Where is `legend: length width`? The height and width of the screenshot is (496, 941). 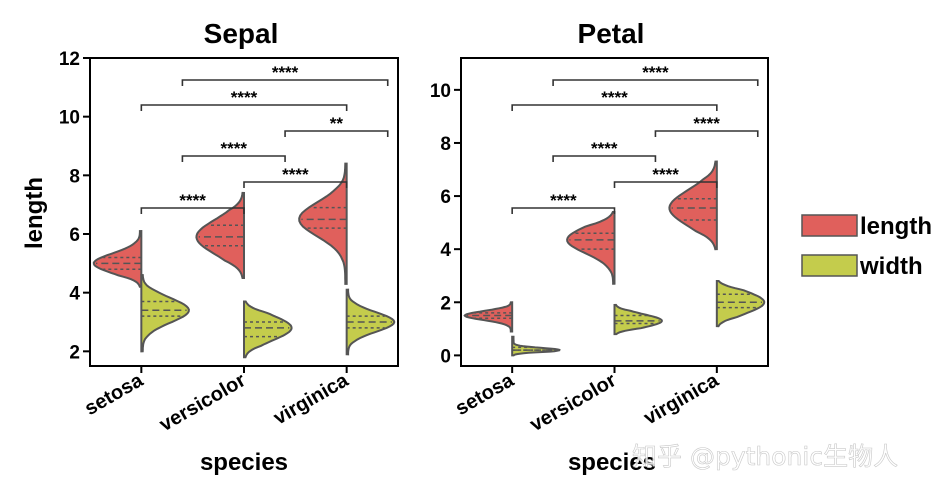
legend: length width is located at coordinates (866, 246).